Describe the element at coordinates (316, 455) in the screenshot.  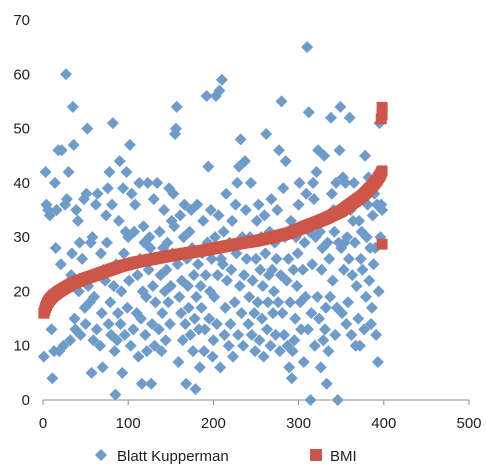
I see `legend-marker-bmi` at that location.